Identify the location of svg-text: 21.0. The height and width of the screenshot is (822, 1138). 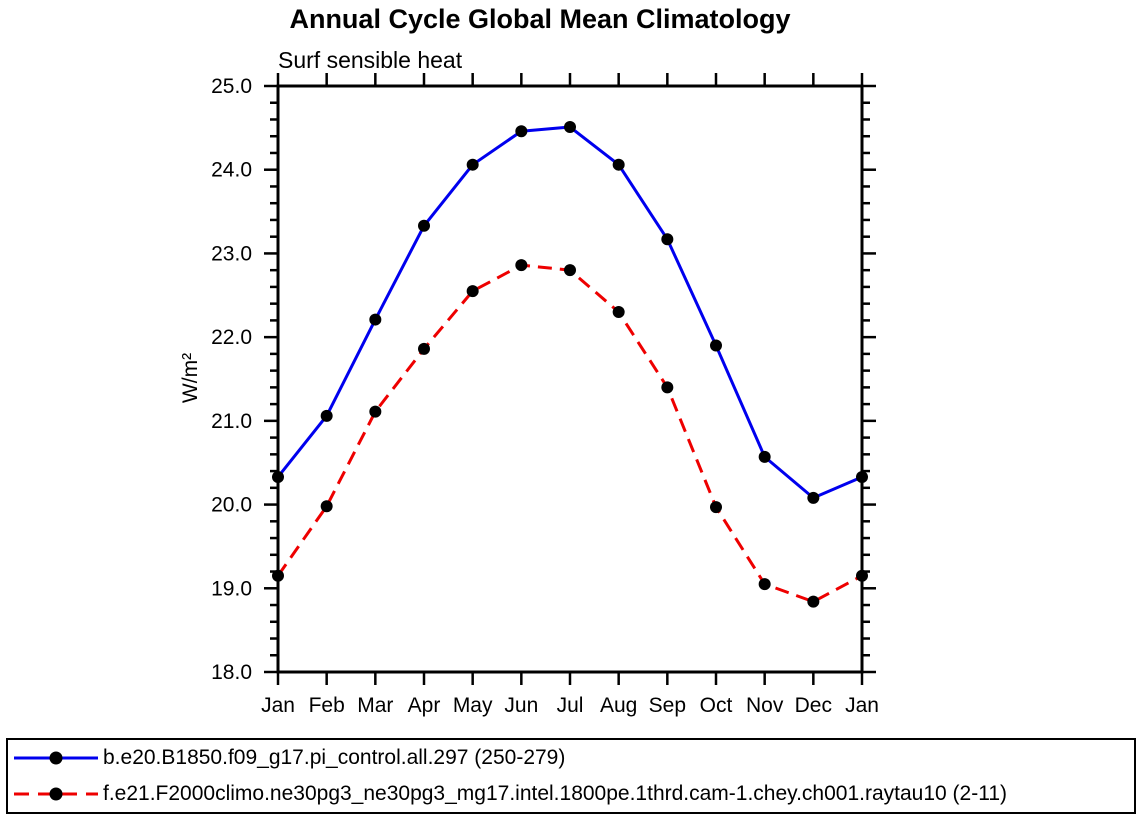
(231, 421).